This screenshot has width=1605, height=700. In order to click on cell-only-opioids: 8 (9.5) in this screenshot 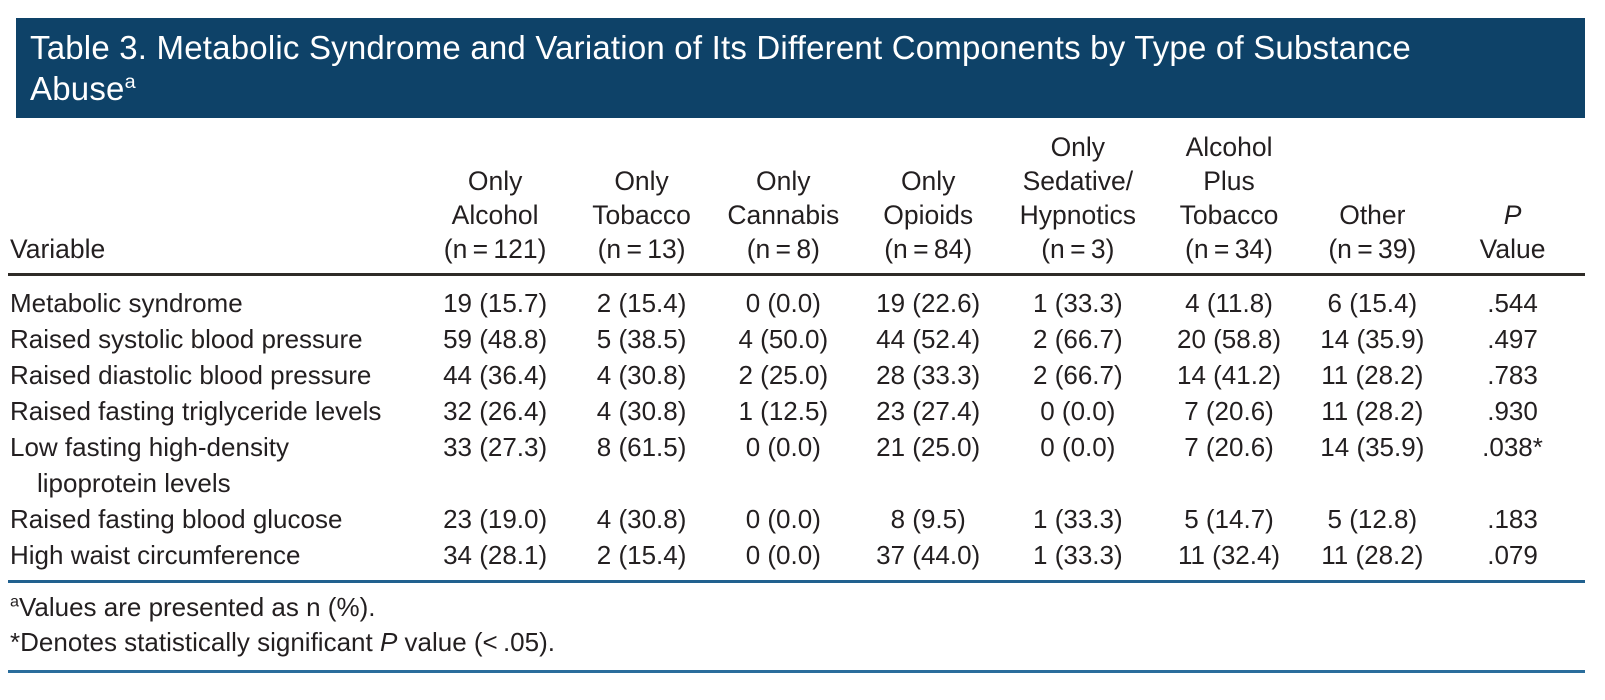, I will do `click(928, 519)`.